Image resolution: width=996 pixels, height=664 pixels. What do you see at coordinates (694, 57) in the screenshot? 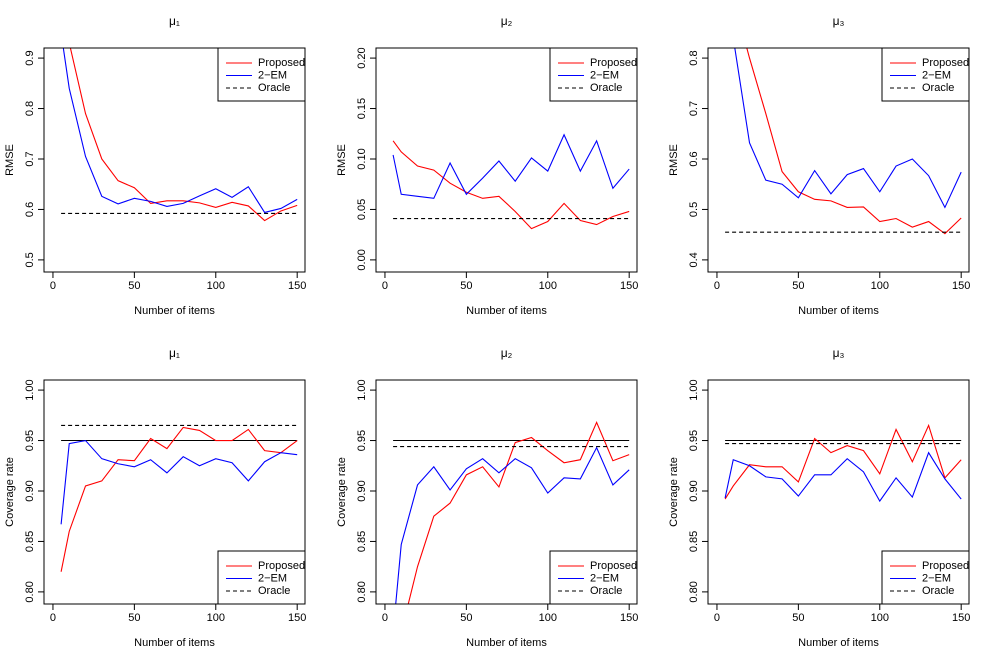
I see `y-tick-label: 0.8` at bounding box center [694, 57].